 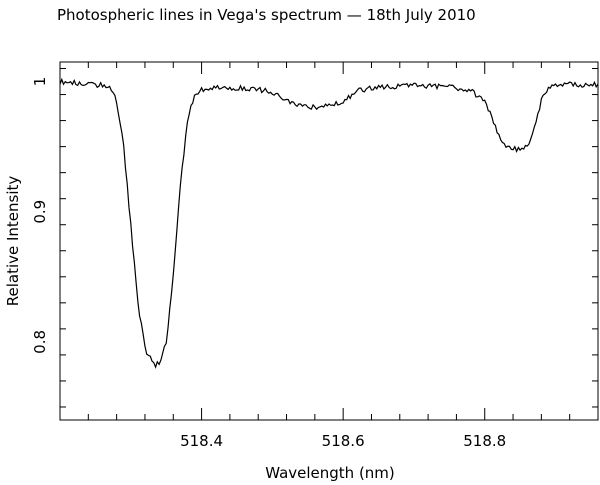 What do you see at coordinates (40, 82) in the screenshot?
I see `y-tick-label: 1` at bounding box center [40, 82].